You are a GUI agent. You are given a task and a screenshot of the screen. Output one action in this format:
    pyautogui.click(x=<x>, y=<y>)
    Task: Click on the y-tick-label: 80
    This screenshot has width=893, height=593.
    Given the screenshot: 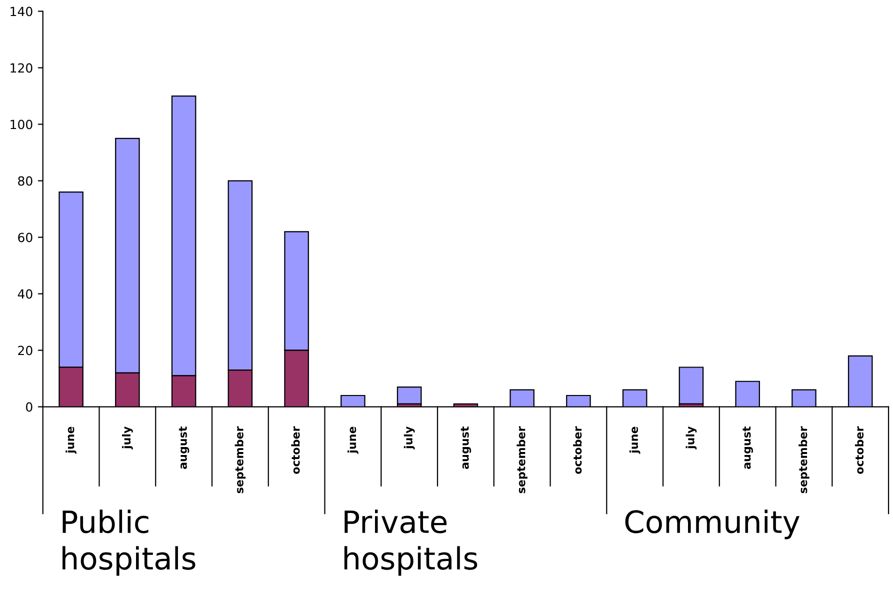 What is the action you would take?
    pyautogui.click(x=25, y=181)
    